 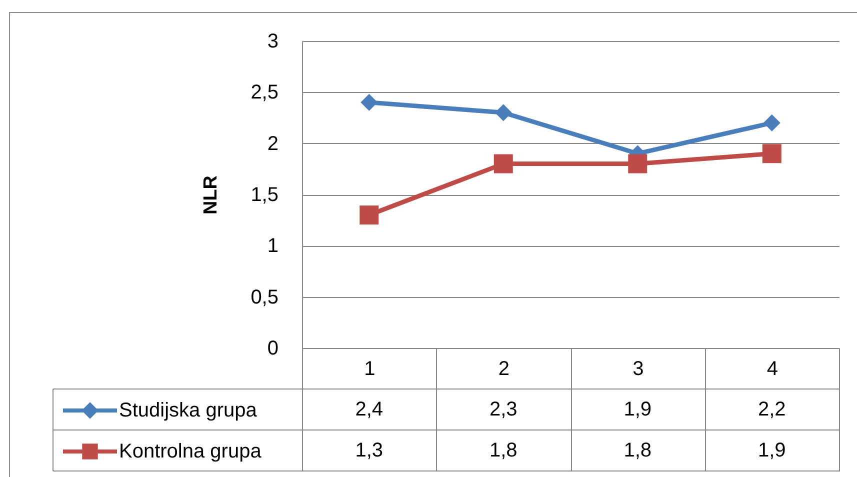 I want to click on x-tick-label: 3, so click(x=638, y=369).